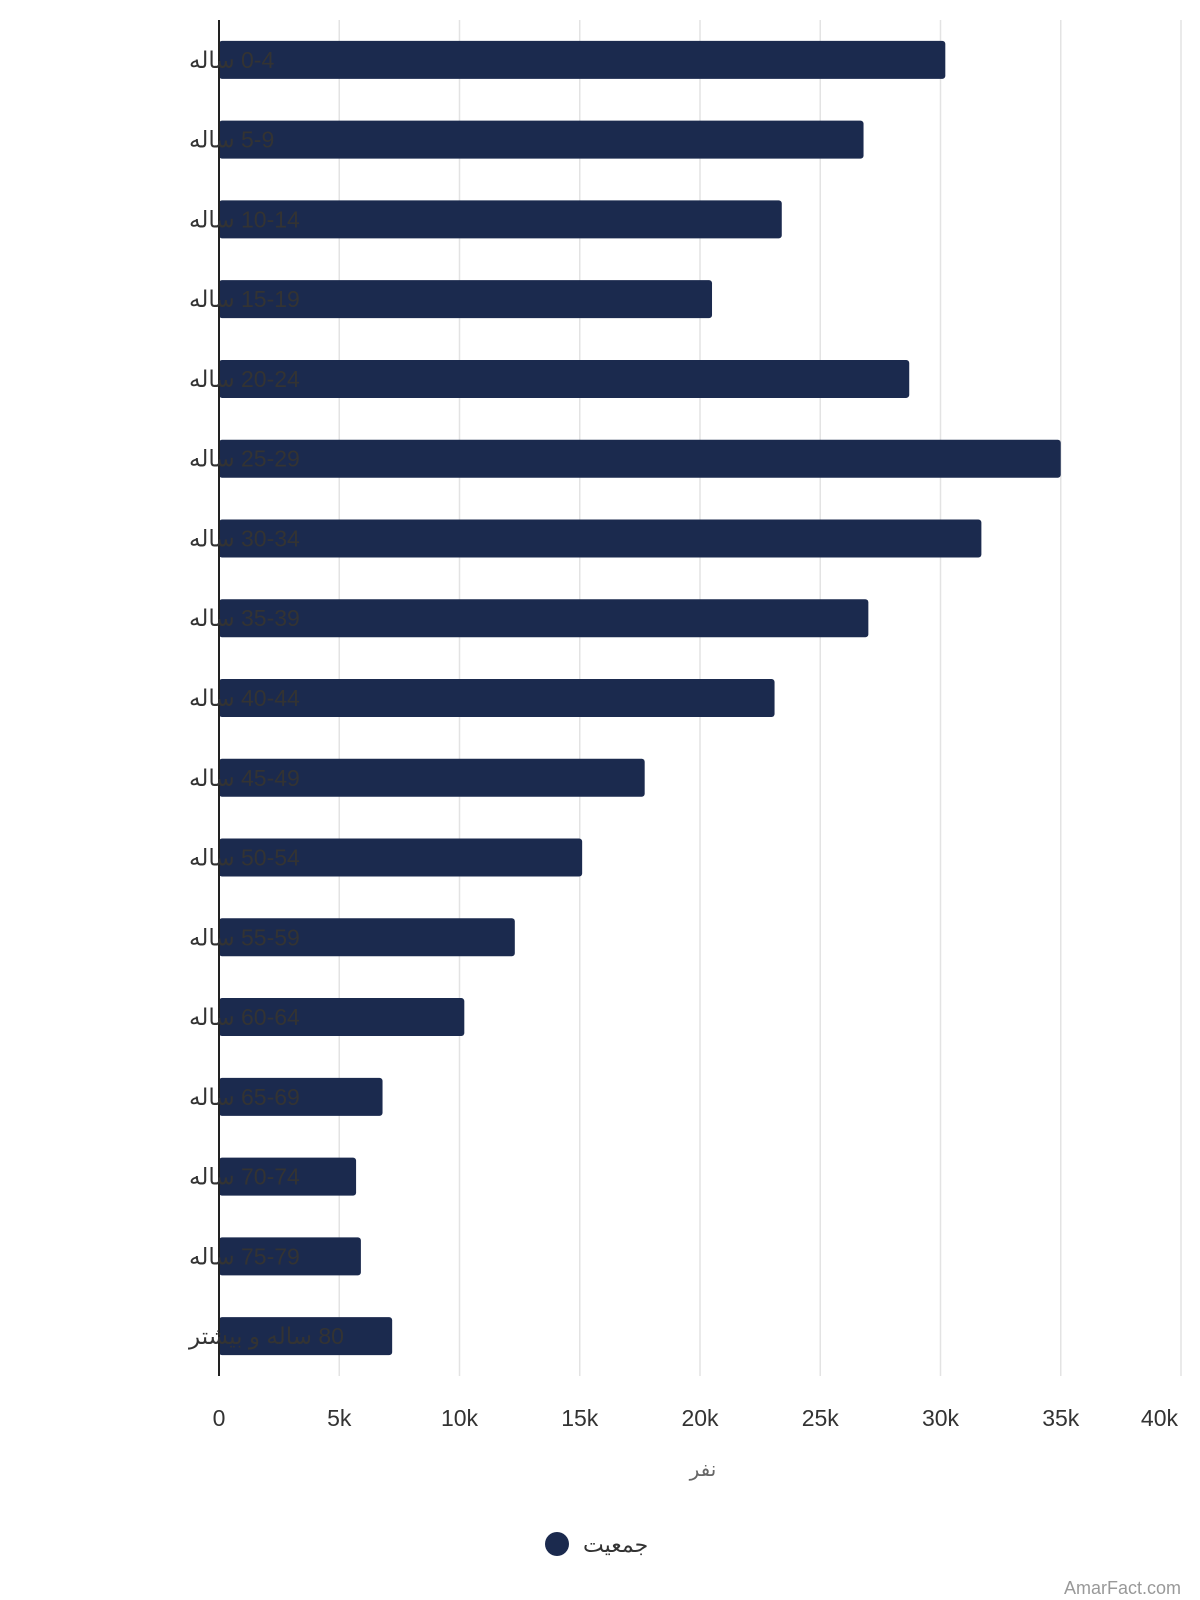 The width and height of the screenshot is (1200, 1600). Describe the element at coordinates (339, 1418) in the screenshot. I see `x-tick-label: 5k` at that location.